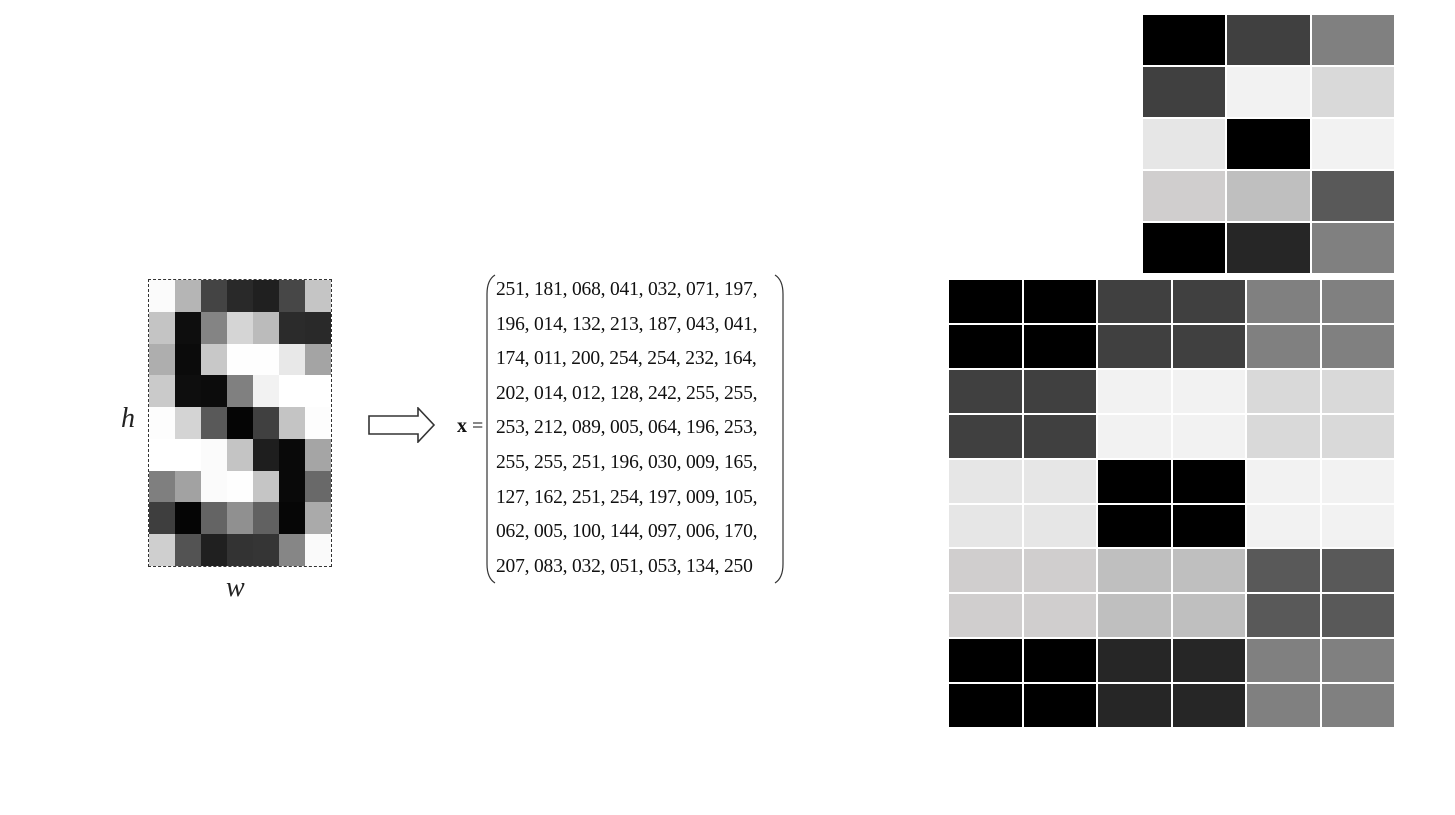 The width and height of the screenshot is (1455, 815). What do you see at coordinates (470, 426) in the screenshot?
I see `vector-symbol: x =` at bounding box center [470, 426].